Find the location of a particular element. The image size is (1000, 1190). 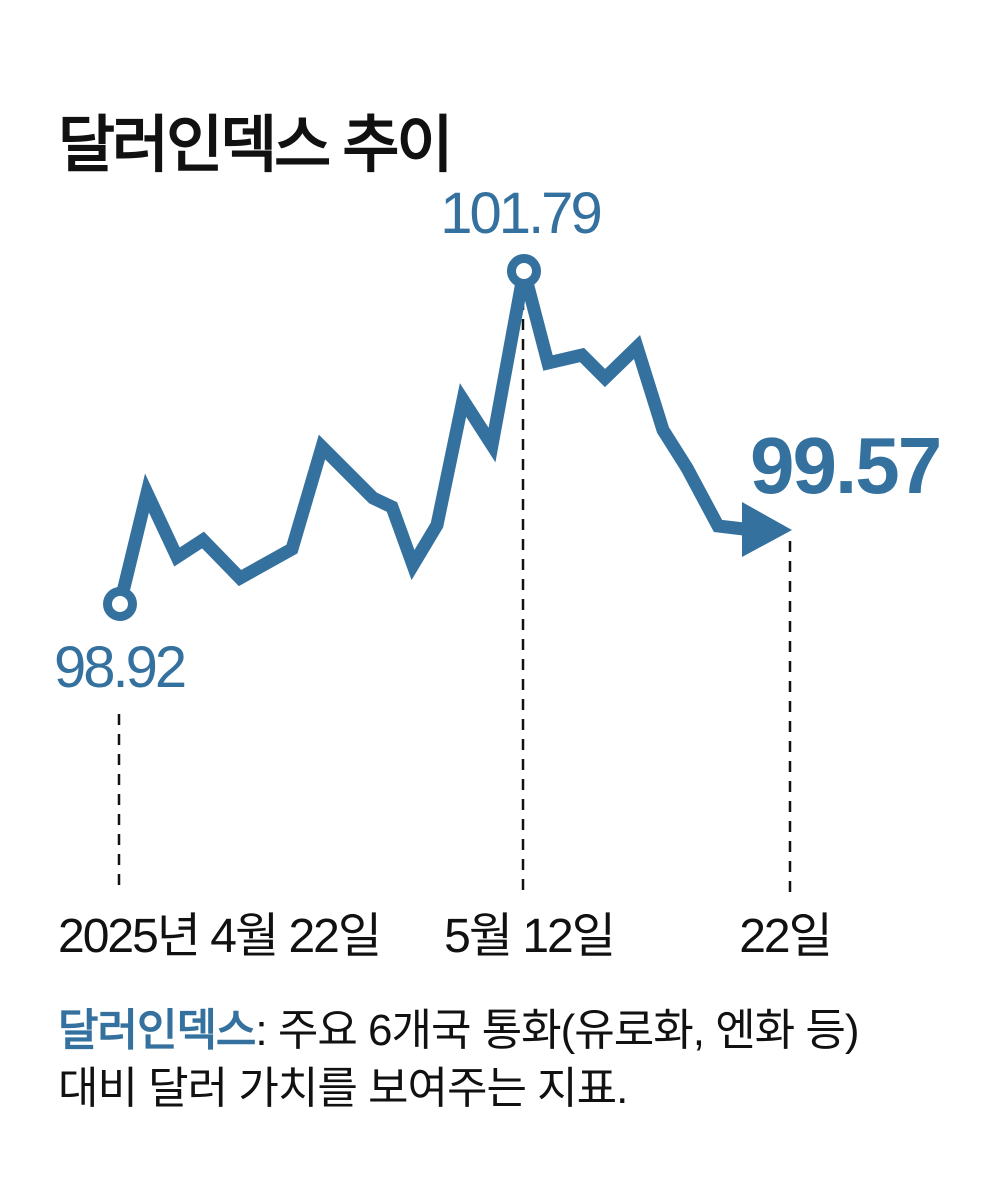

arrow-head-icon is located at coordinates (767, 529).